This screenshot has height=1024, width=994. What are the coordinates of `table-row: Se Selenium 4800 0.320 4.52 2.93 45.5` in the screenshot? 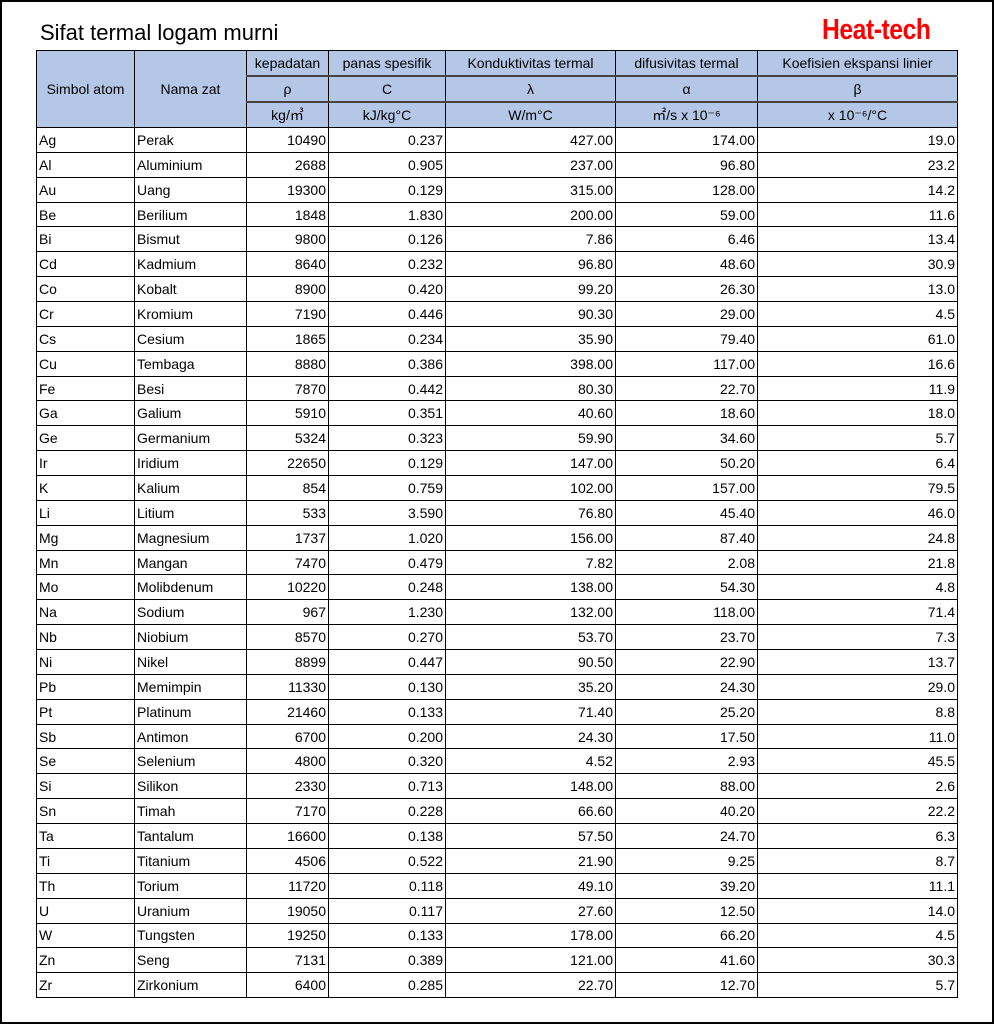 It's located at (497, 761).